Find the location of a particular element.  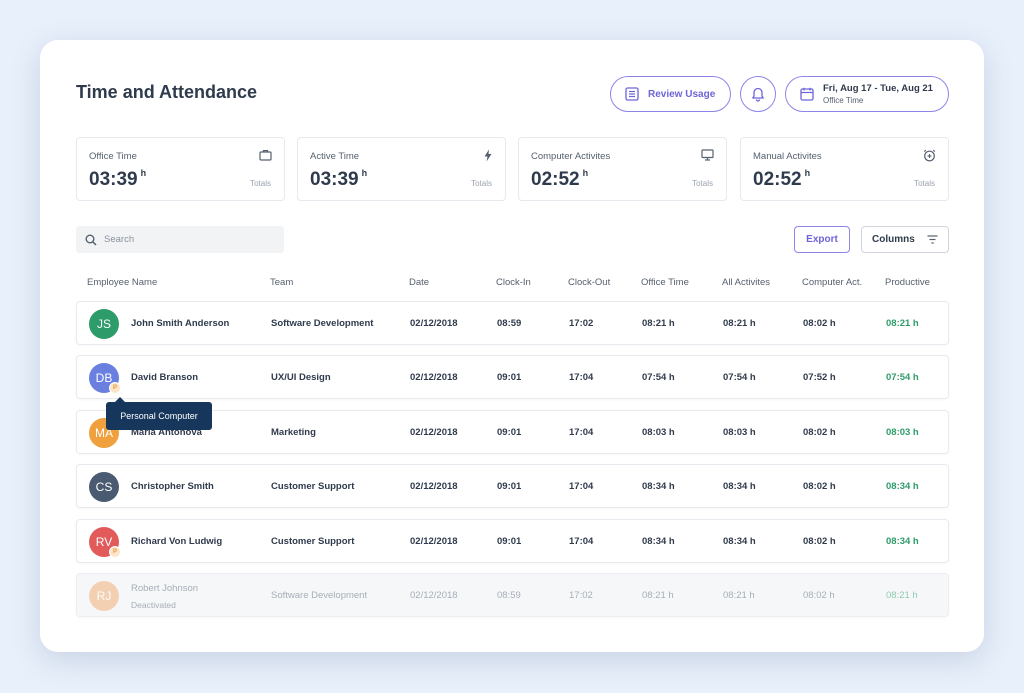

monitor-icon is located at coordinates (707, 155).